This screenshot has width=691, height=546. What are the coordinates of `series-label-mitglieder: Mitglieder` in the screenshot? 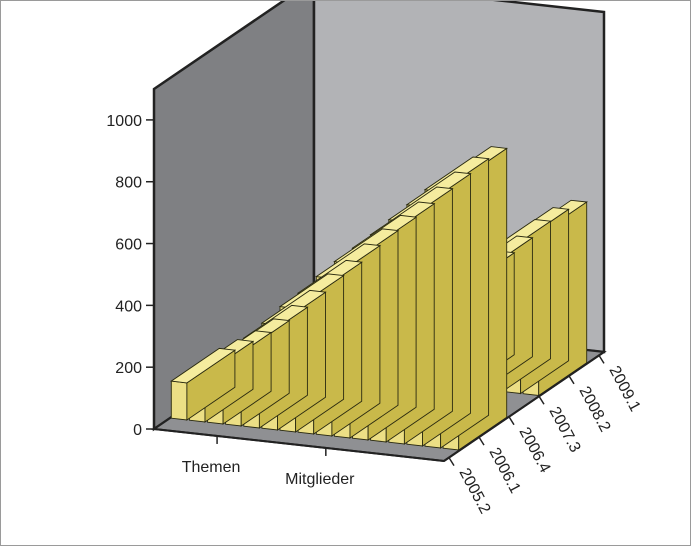 It's located at (320, 479).